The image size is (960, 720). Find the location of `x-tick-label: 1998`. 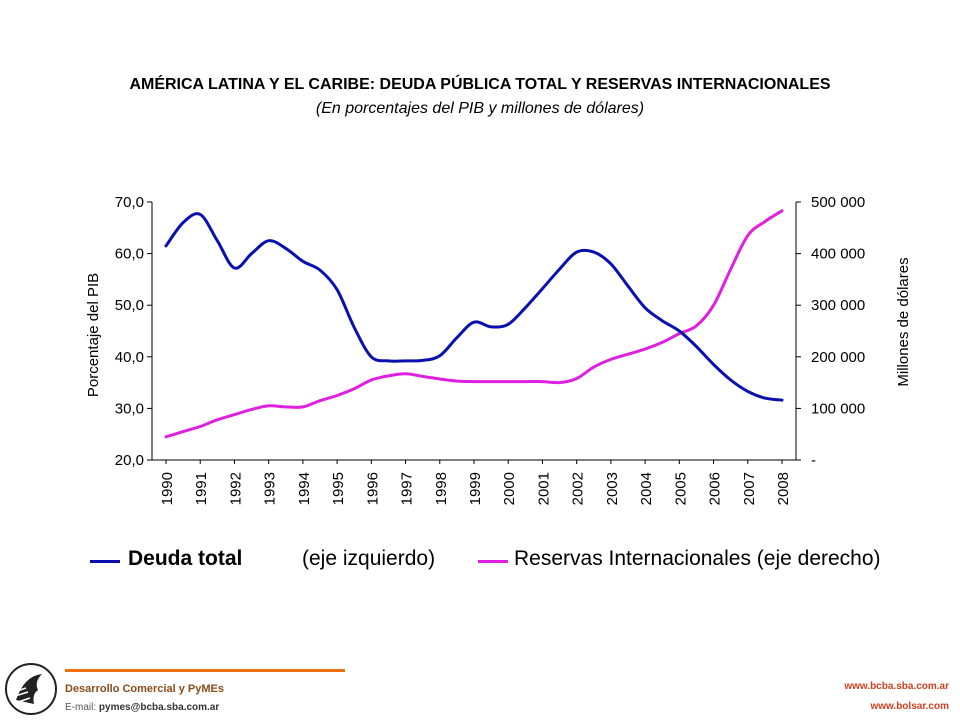

x-tick-label: 1998 is located at coordinates (441, 488).